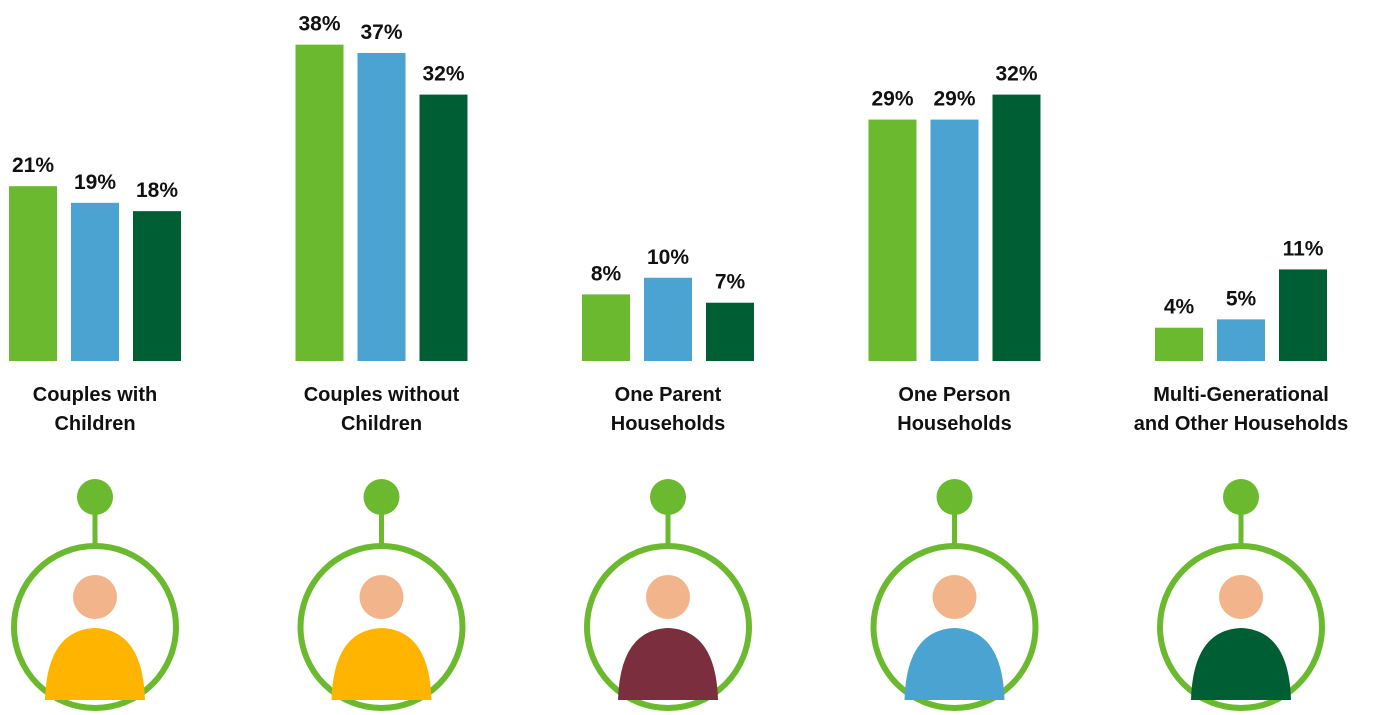 The height and width of the screenshot is (715, 1385). What do you see at coordinates (1241, 409) in the screenshot?
I see `category-label: Multi-Generational and Other Households` at bounding box center [1241, 409].